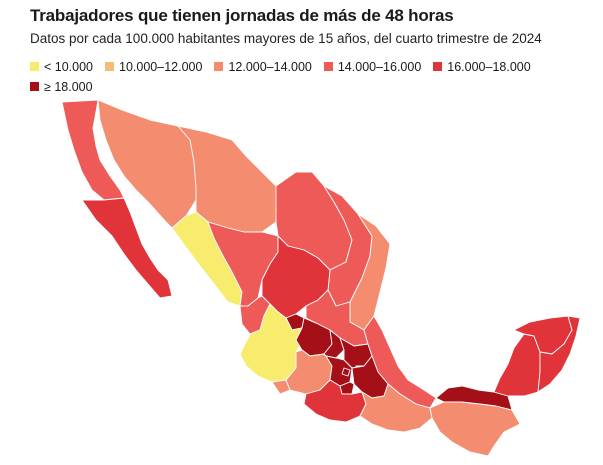 This screenshot has width=603, height=465. Describe the element at coordinates (270, 66) in the screenshot. I see `legend-label: 12.000–14.000` at that location.